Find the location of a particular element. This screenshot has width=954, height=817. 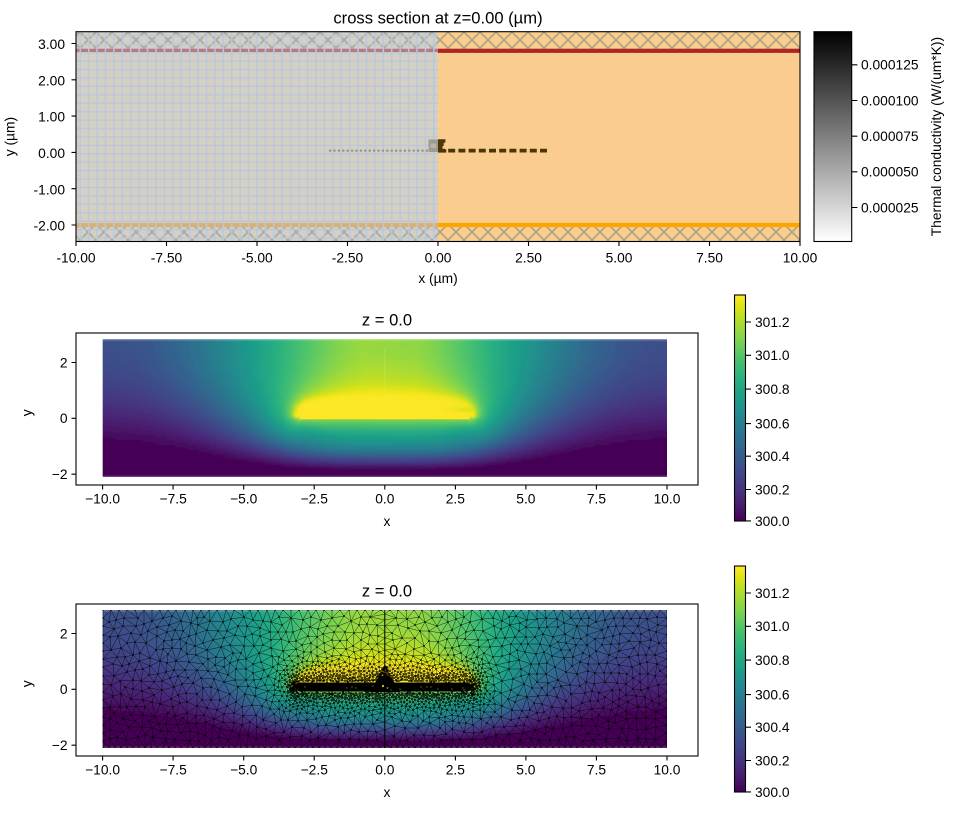

svg-text: -5.00 is located at coordinates (257, 258).